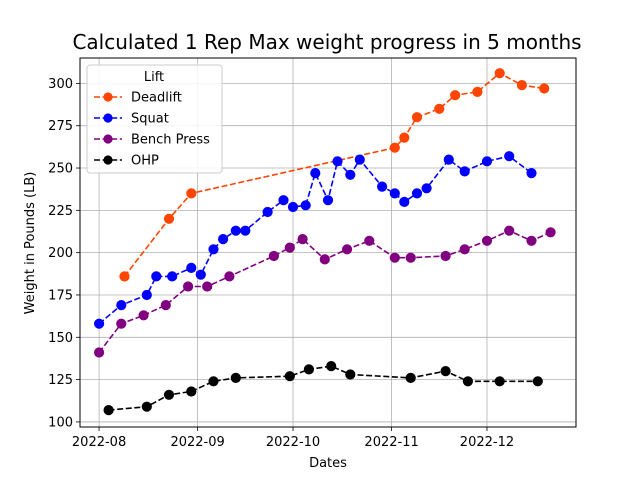 Image resolution: width=640 pixels, height=480 pixels. Describe the element at coordinates (99, 442) in the screenshot. I see `x-tick-label: 2022-08` at that location.